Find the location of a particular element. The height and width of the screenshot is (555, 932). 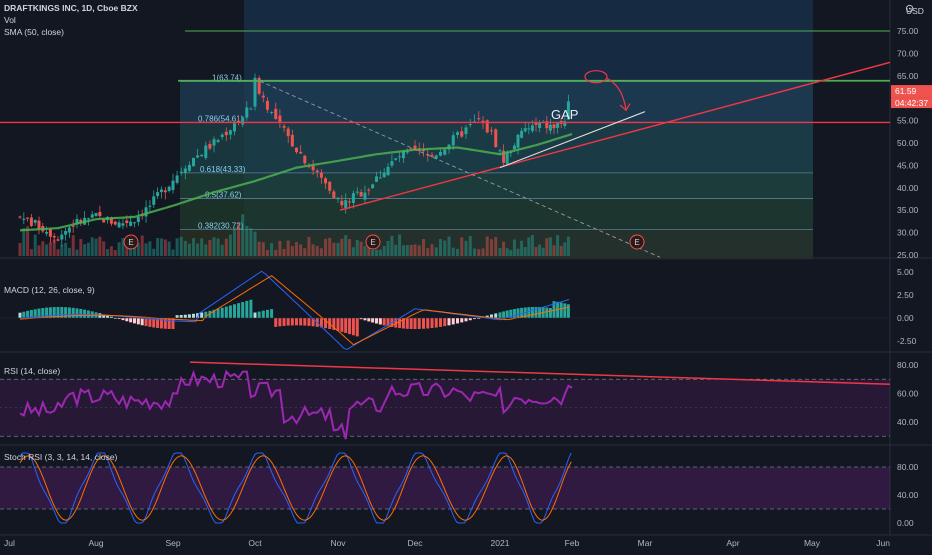

rsi-line is located at coordinates (296, 404).